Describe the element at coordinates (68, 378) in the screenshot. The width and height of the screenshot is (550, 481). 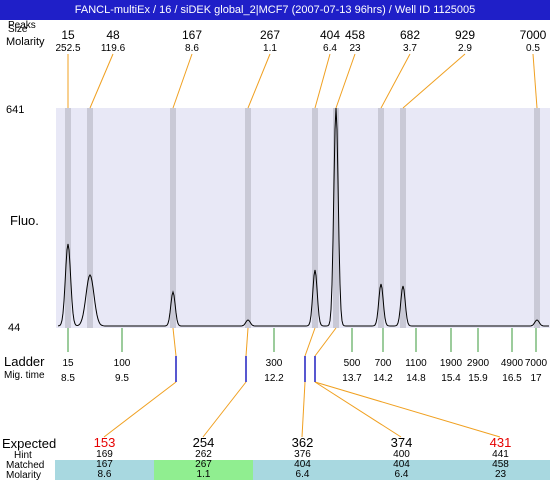
I see `mig-time-value: 8.5` at that location.